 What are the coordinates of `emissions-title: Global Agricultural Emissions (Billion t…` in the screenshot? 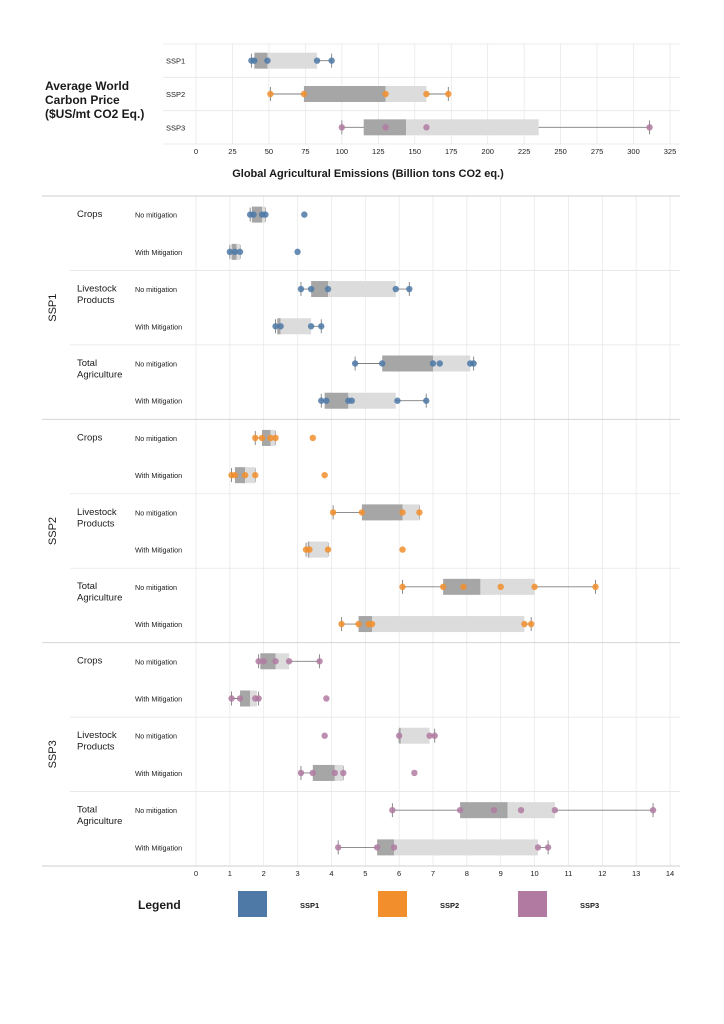 It's located at (368, 174).